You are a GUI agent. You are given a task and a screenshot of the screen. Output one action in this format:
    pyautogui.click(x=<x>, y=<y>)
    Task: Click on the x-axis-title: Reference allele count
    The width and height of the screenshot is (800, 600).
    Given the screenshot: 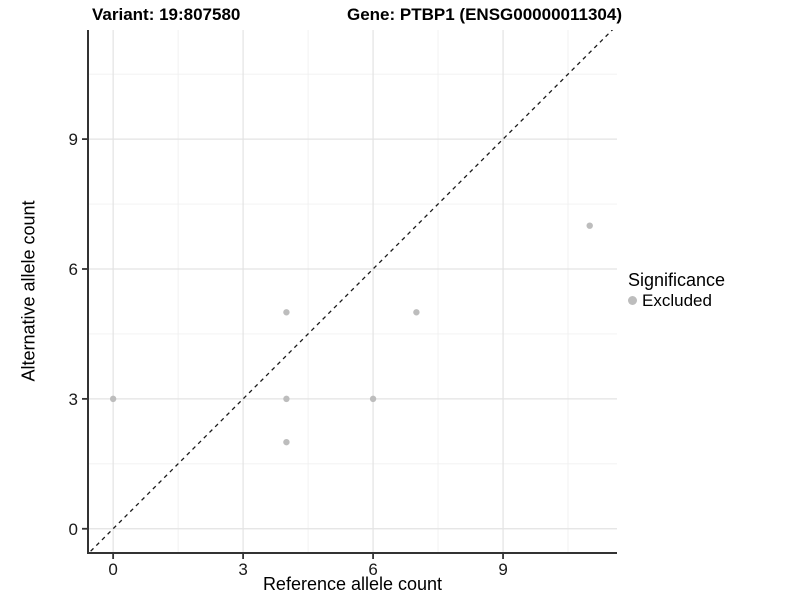 What is the action you would take?
    pyautogui.click(x=352, y=584)
    